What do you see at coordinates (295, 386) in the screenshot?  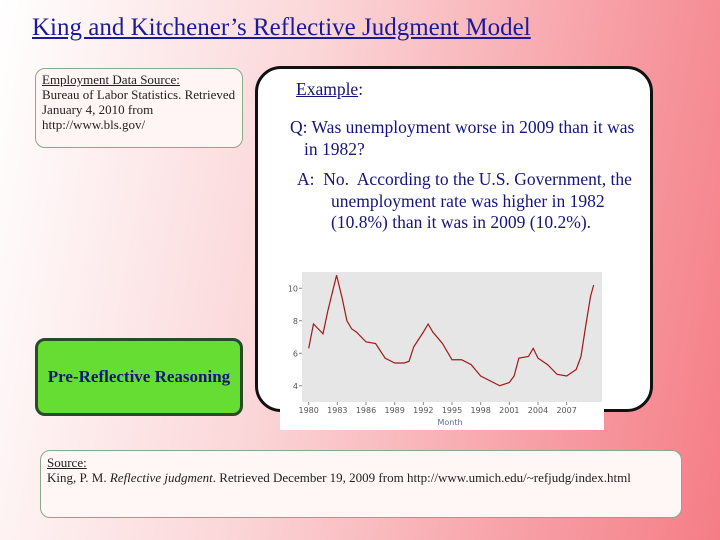 I see `y-tick-label: 4` at bounding box center [295, 386].